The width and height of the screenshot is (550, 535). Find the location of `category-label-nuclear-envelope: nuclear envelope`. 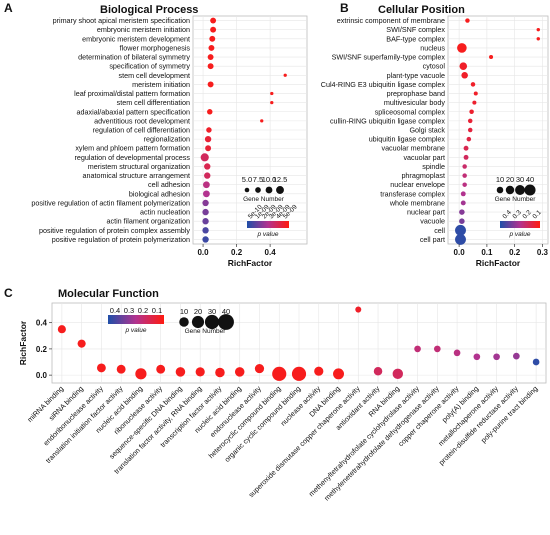

category-label-nuclear-envelope: nuclear envelope is located at coordinates (417, 184).